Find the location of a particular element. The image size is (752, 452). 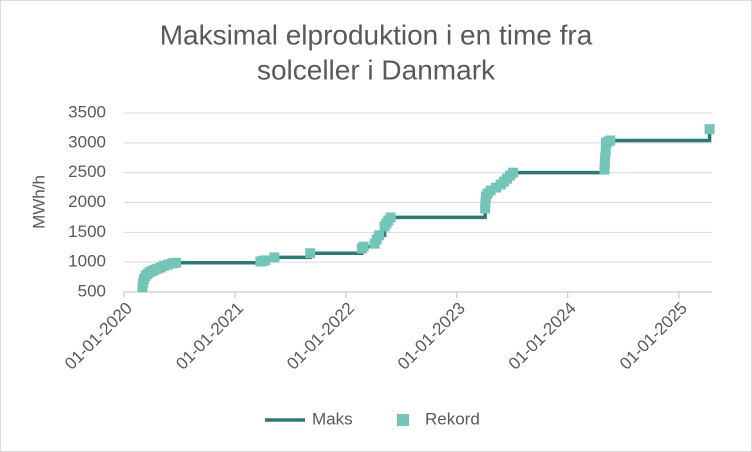

chart-title: Maksimal elproduktion i en time fra is located at coordinates (376, 34).